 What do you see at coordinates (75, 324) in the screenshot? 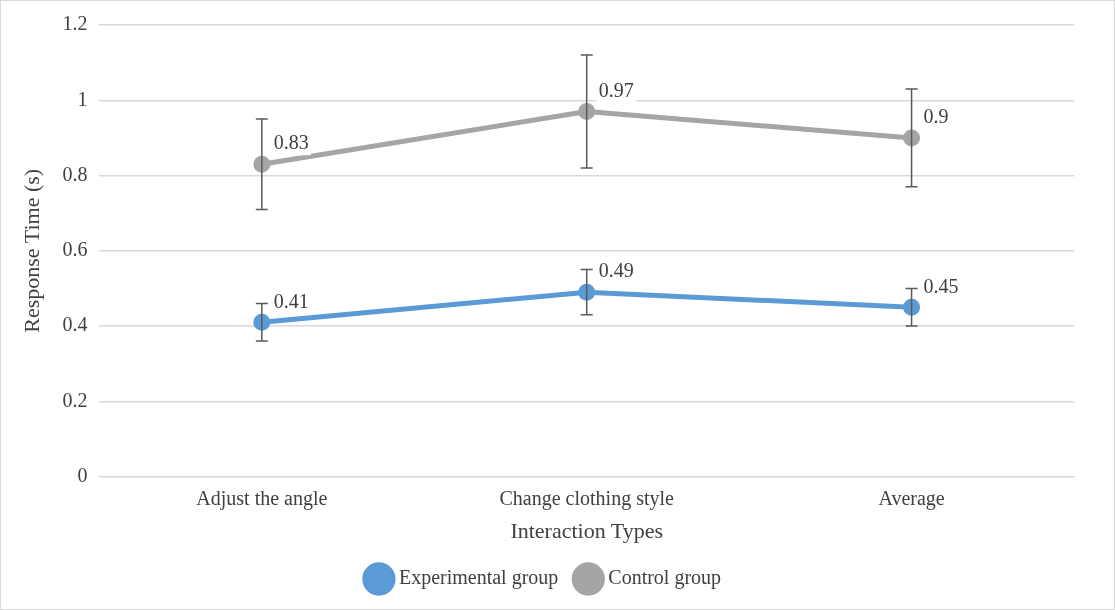
I see `y-tick-label: 0.4` at bounding box center [75, 324].